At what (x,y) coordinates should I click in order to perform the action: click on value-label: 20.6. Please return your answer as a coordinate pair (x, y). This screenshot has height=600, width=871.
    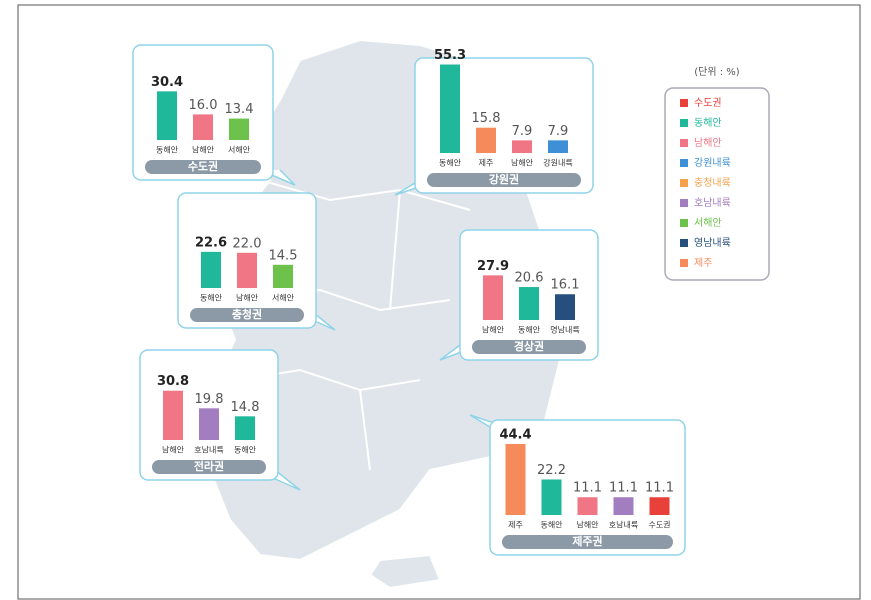
    Looking at the image, I should click on (529, 278).